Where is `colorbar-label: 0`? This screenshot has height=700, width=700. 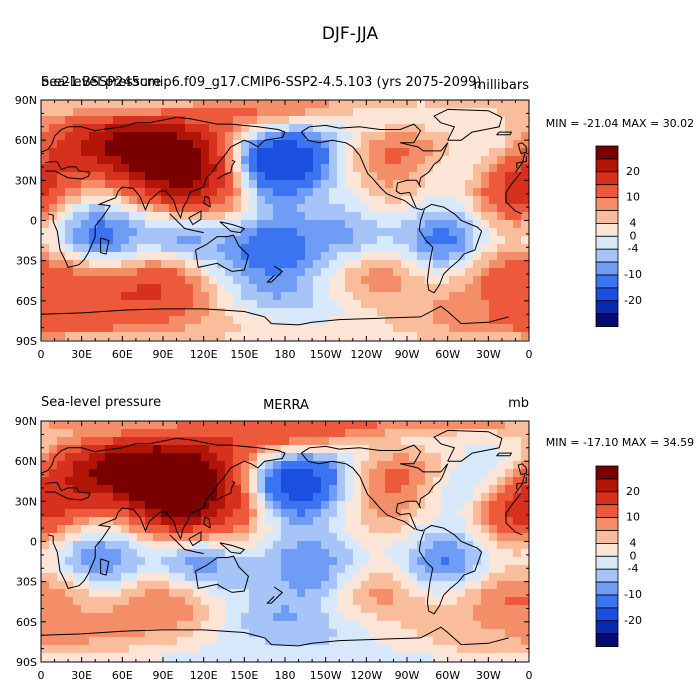 colorbar-label: 0 is located at coordinates (633, 235).